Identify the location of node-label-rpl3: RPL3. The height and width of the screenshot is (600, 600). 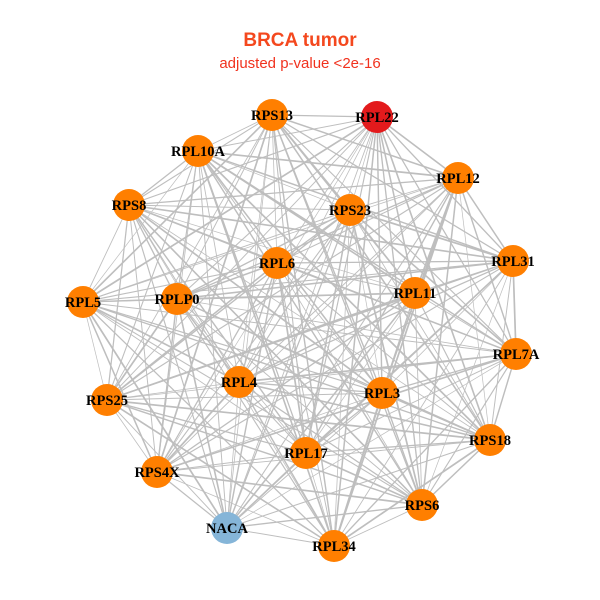
(382, 394).